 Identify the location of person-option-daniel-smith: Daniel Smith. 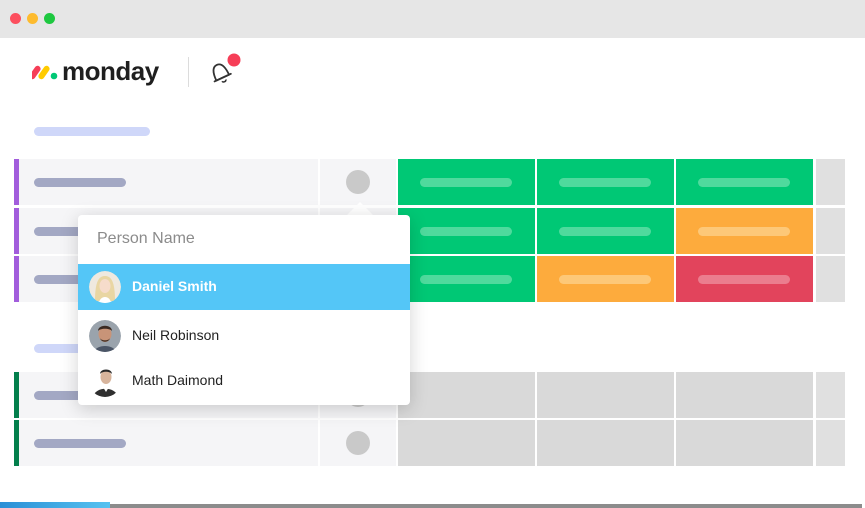
(244, 287).